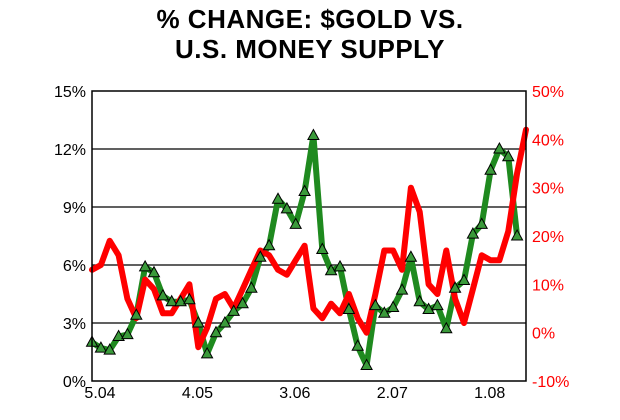 This screenshot has width=620, height=420. I want to click on y-right-tick-label: 0%, so click(543, 334).